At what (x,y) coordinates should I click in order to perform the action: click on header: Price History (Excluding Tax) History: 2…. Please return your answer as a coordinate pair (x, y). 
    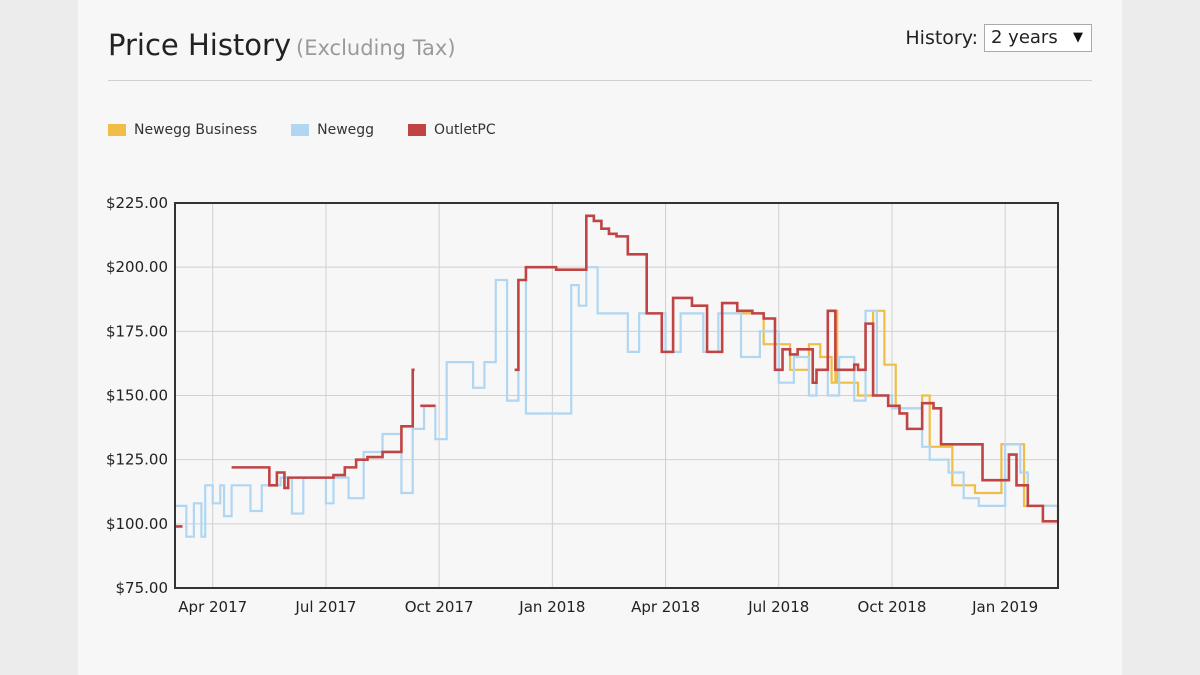
    Looking at the image, I should click on (600, 52).